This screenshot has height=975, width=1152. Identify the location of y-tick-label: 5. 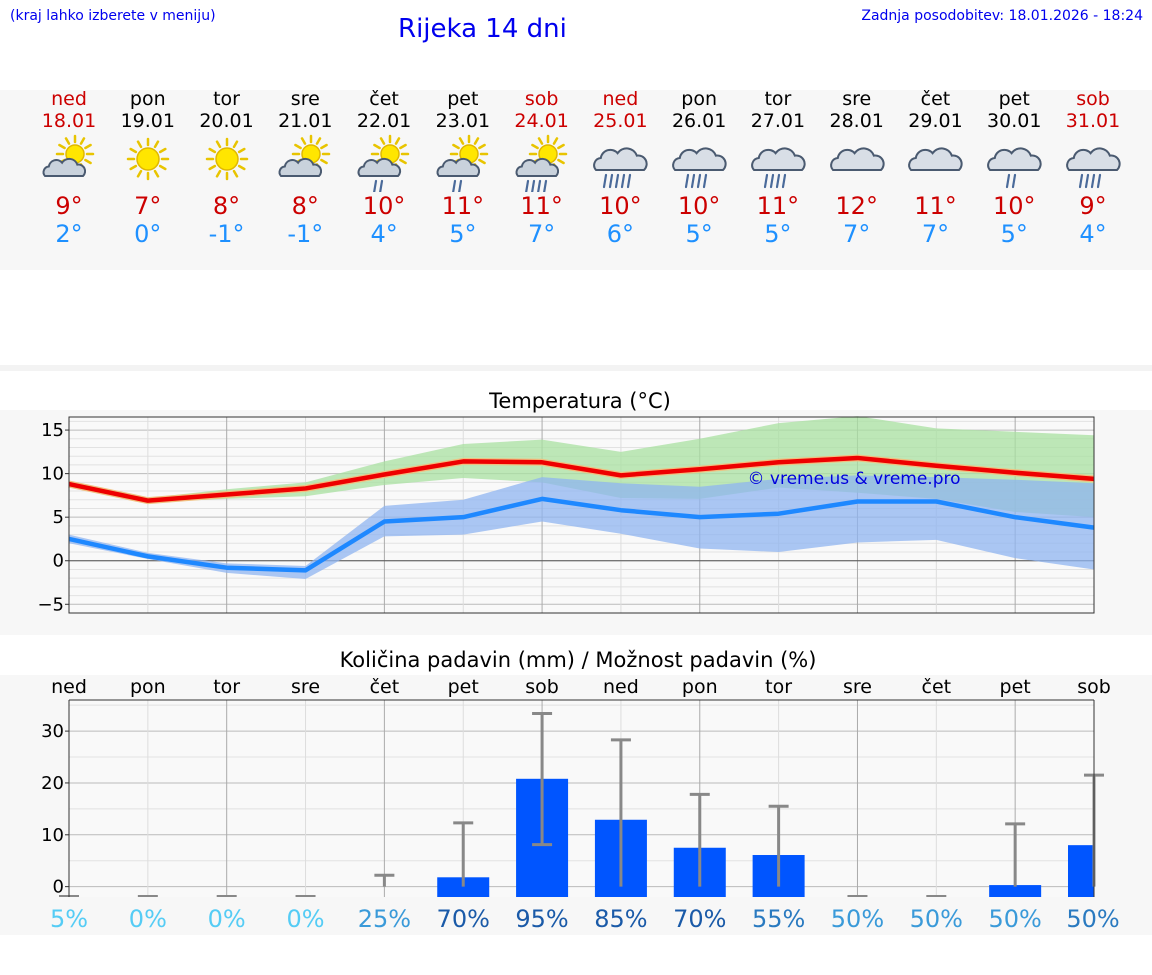
(58, 517).